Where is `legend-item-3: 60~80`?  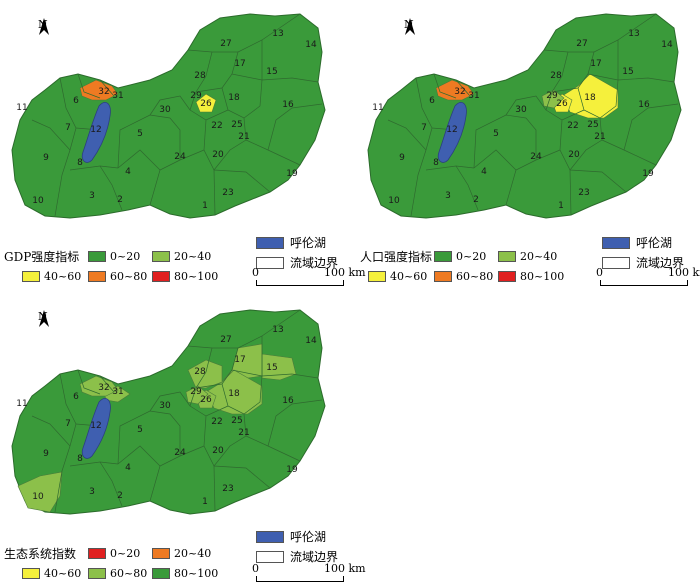 legend-item-3: 60~80 is located at coordinates (117, 276).